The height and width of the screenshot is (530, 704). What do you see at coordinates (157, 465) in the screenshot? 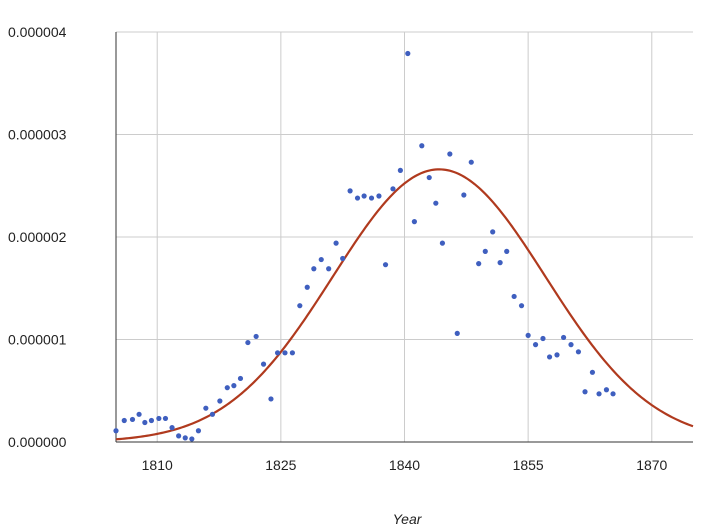
I see `x-tick-label: 1810` at bounding box center [157, 465].